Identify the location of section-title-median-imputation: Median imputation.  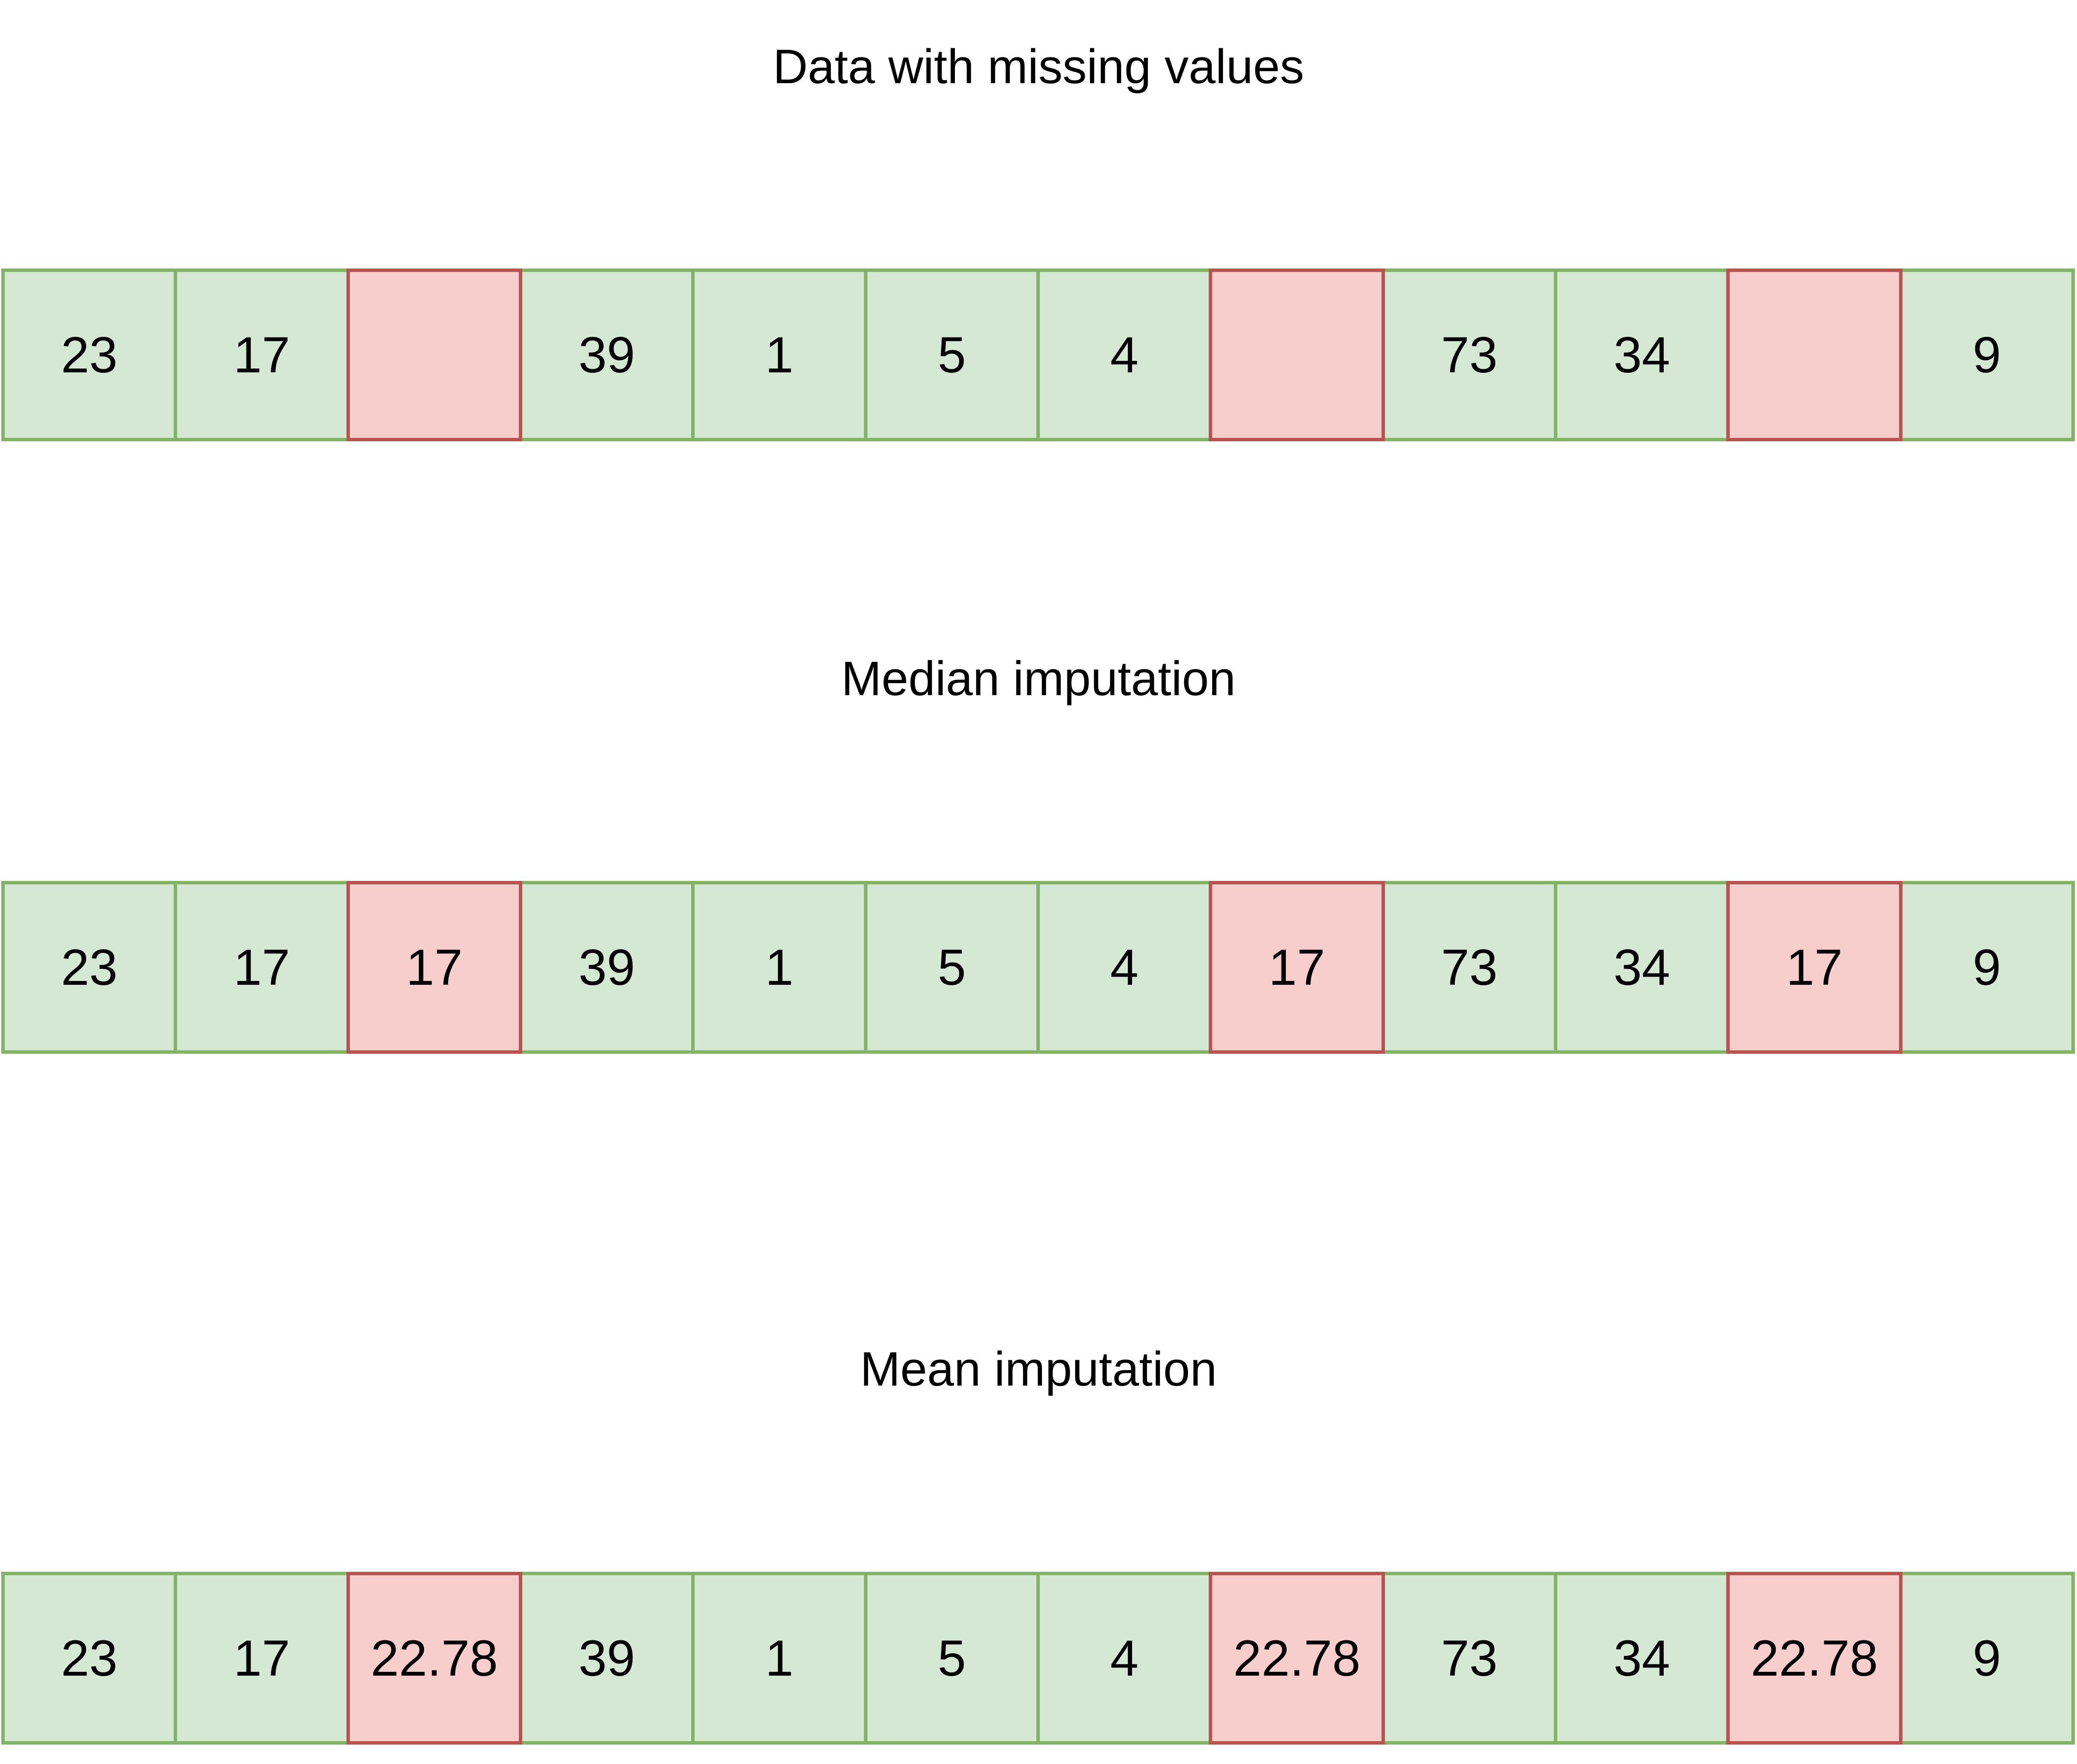
(1038, 679).